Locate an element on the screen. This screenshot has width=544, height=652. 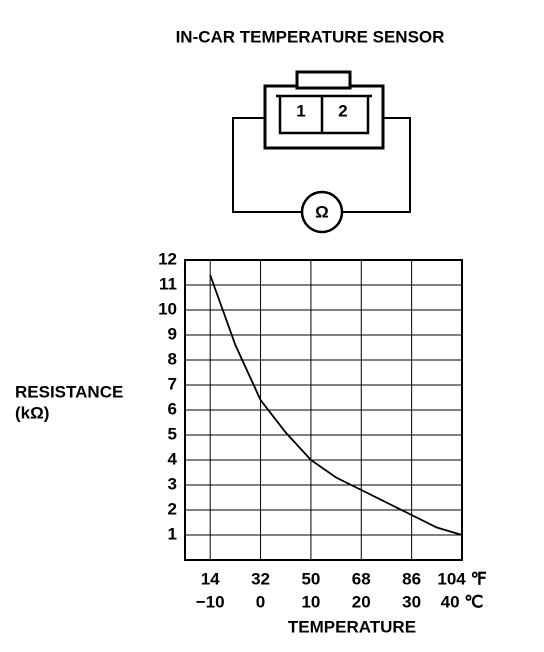
x2-tick-label: 32 is located at coordinates (260, 578).